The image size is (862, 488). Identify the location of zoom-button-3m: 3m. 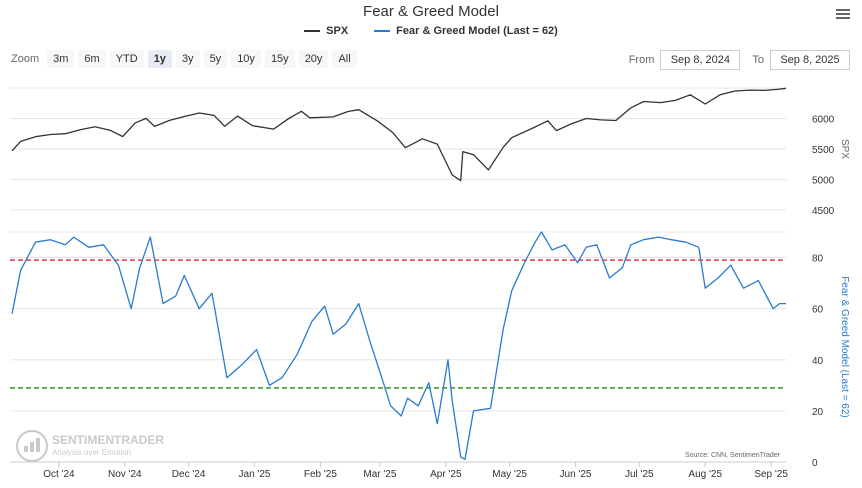
(61, 59).